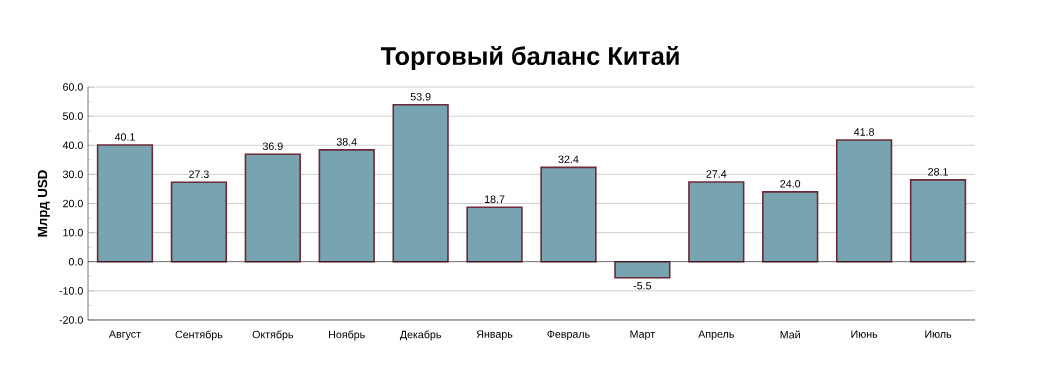 The image size is (1061, 382). I want to click on x-tick-label: Июль, so click(938, 334).